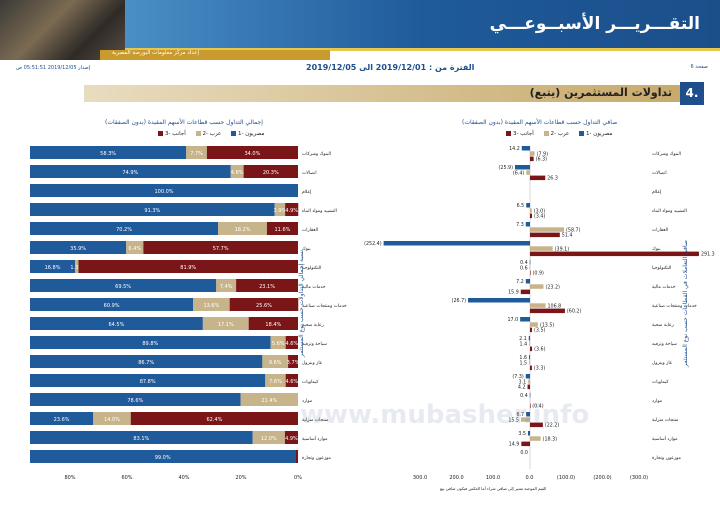 This screenshot has width=720, height=509. What do you see at coordinates (523, 382) in the screenshot?
I see `value-label: 3.1` at bounding box center [523, 382].